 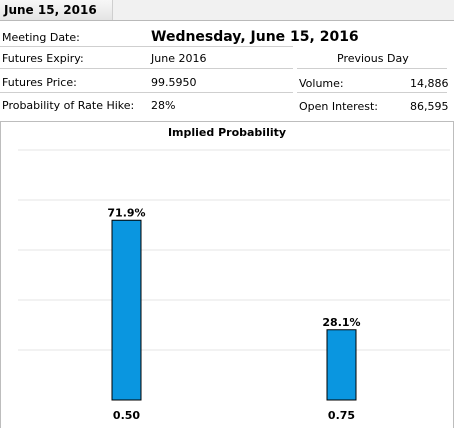 I want to click on futures-expiry-value: June 2016, so click(x=179, y=58).